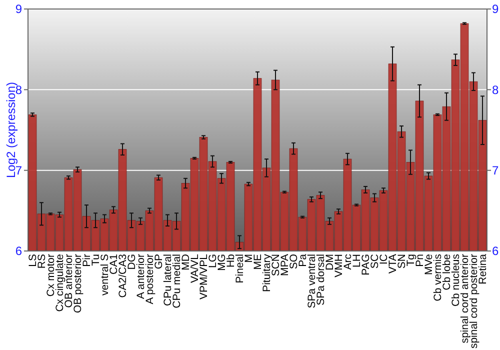 The width and height of the screenshot is (500, 350). Describe the element at coordinates (78, 283) in the screenshot. I see `x-tick-label: OB posterior` at that location.